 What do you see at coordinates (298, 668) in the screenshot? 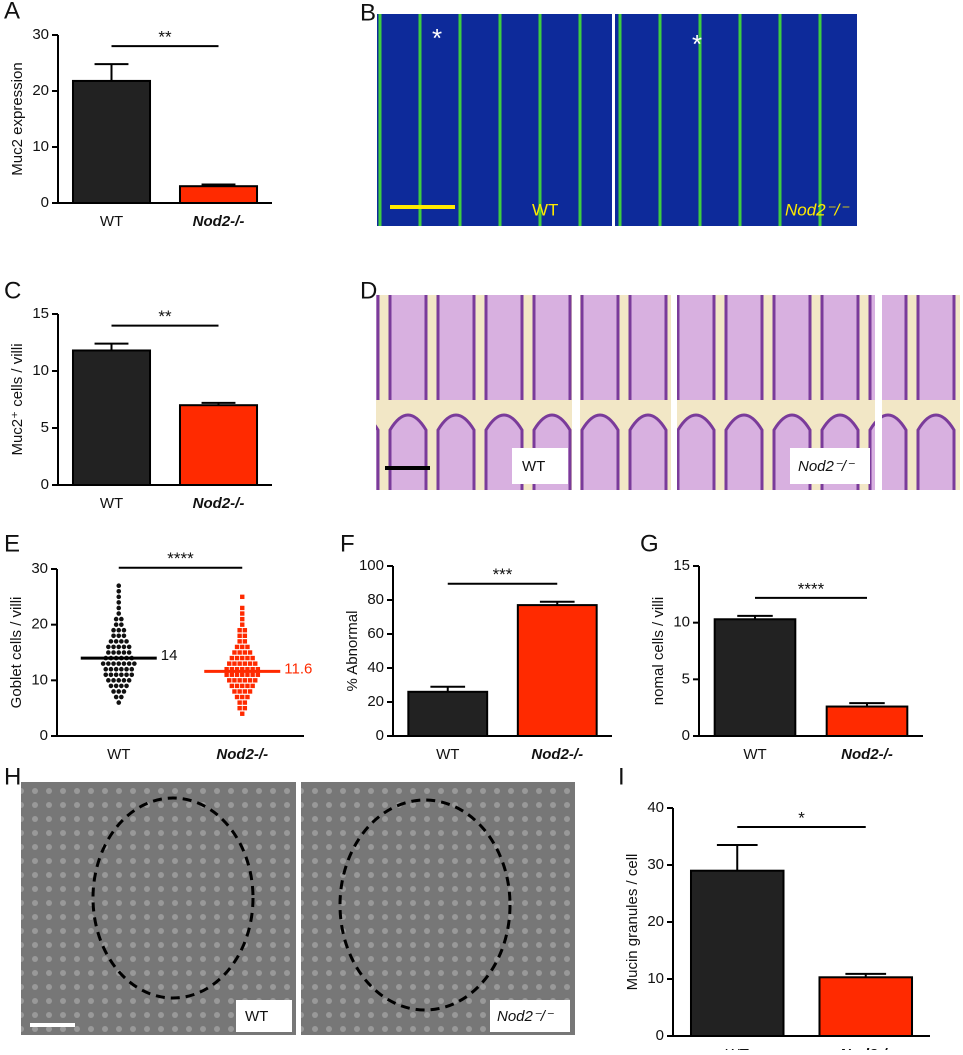
I see `mean-label: 11.6` at bounding box center [298, 668].